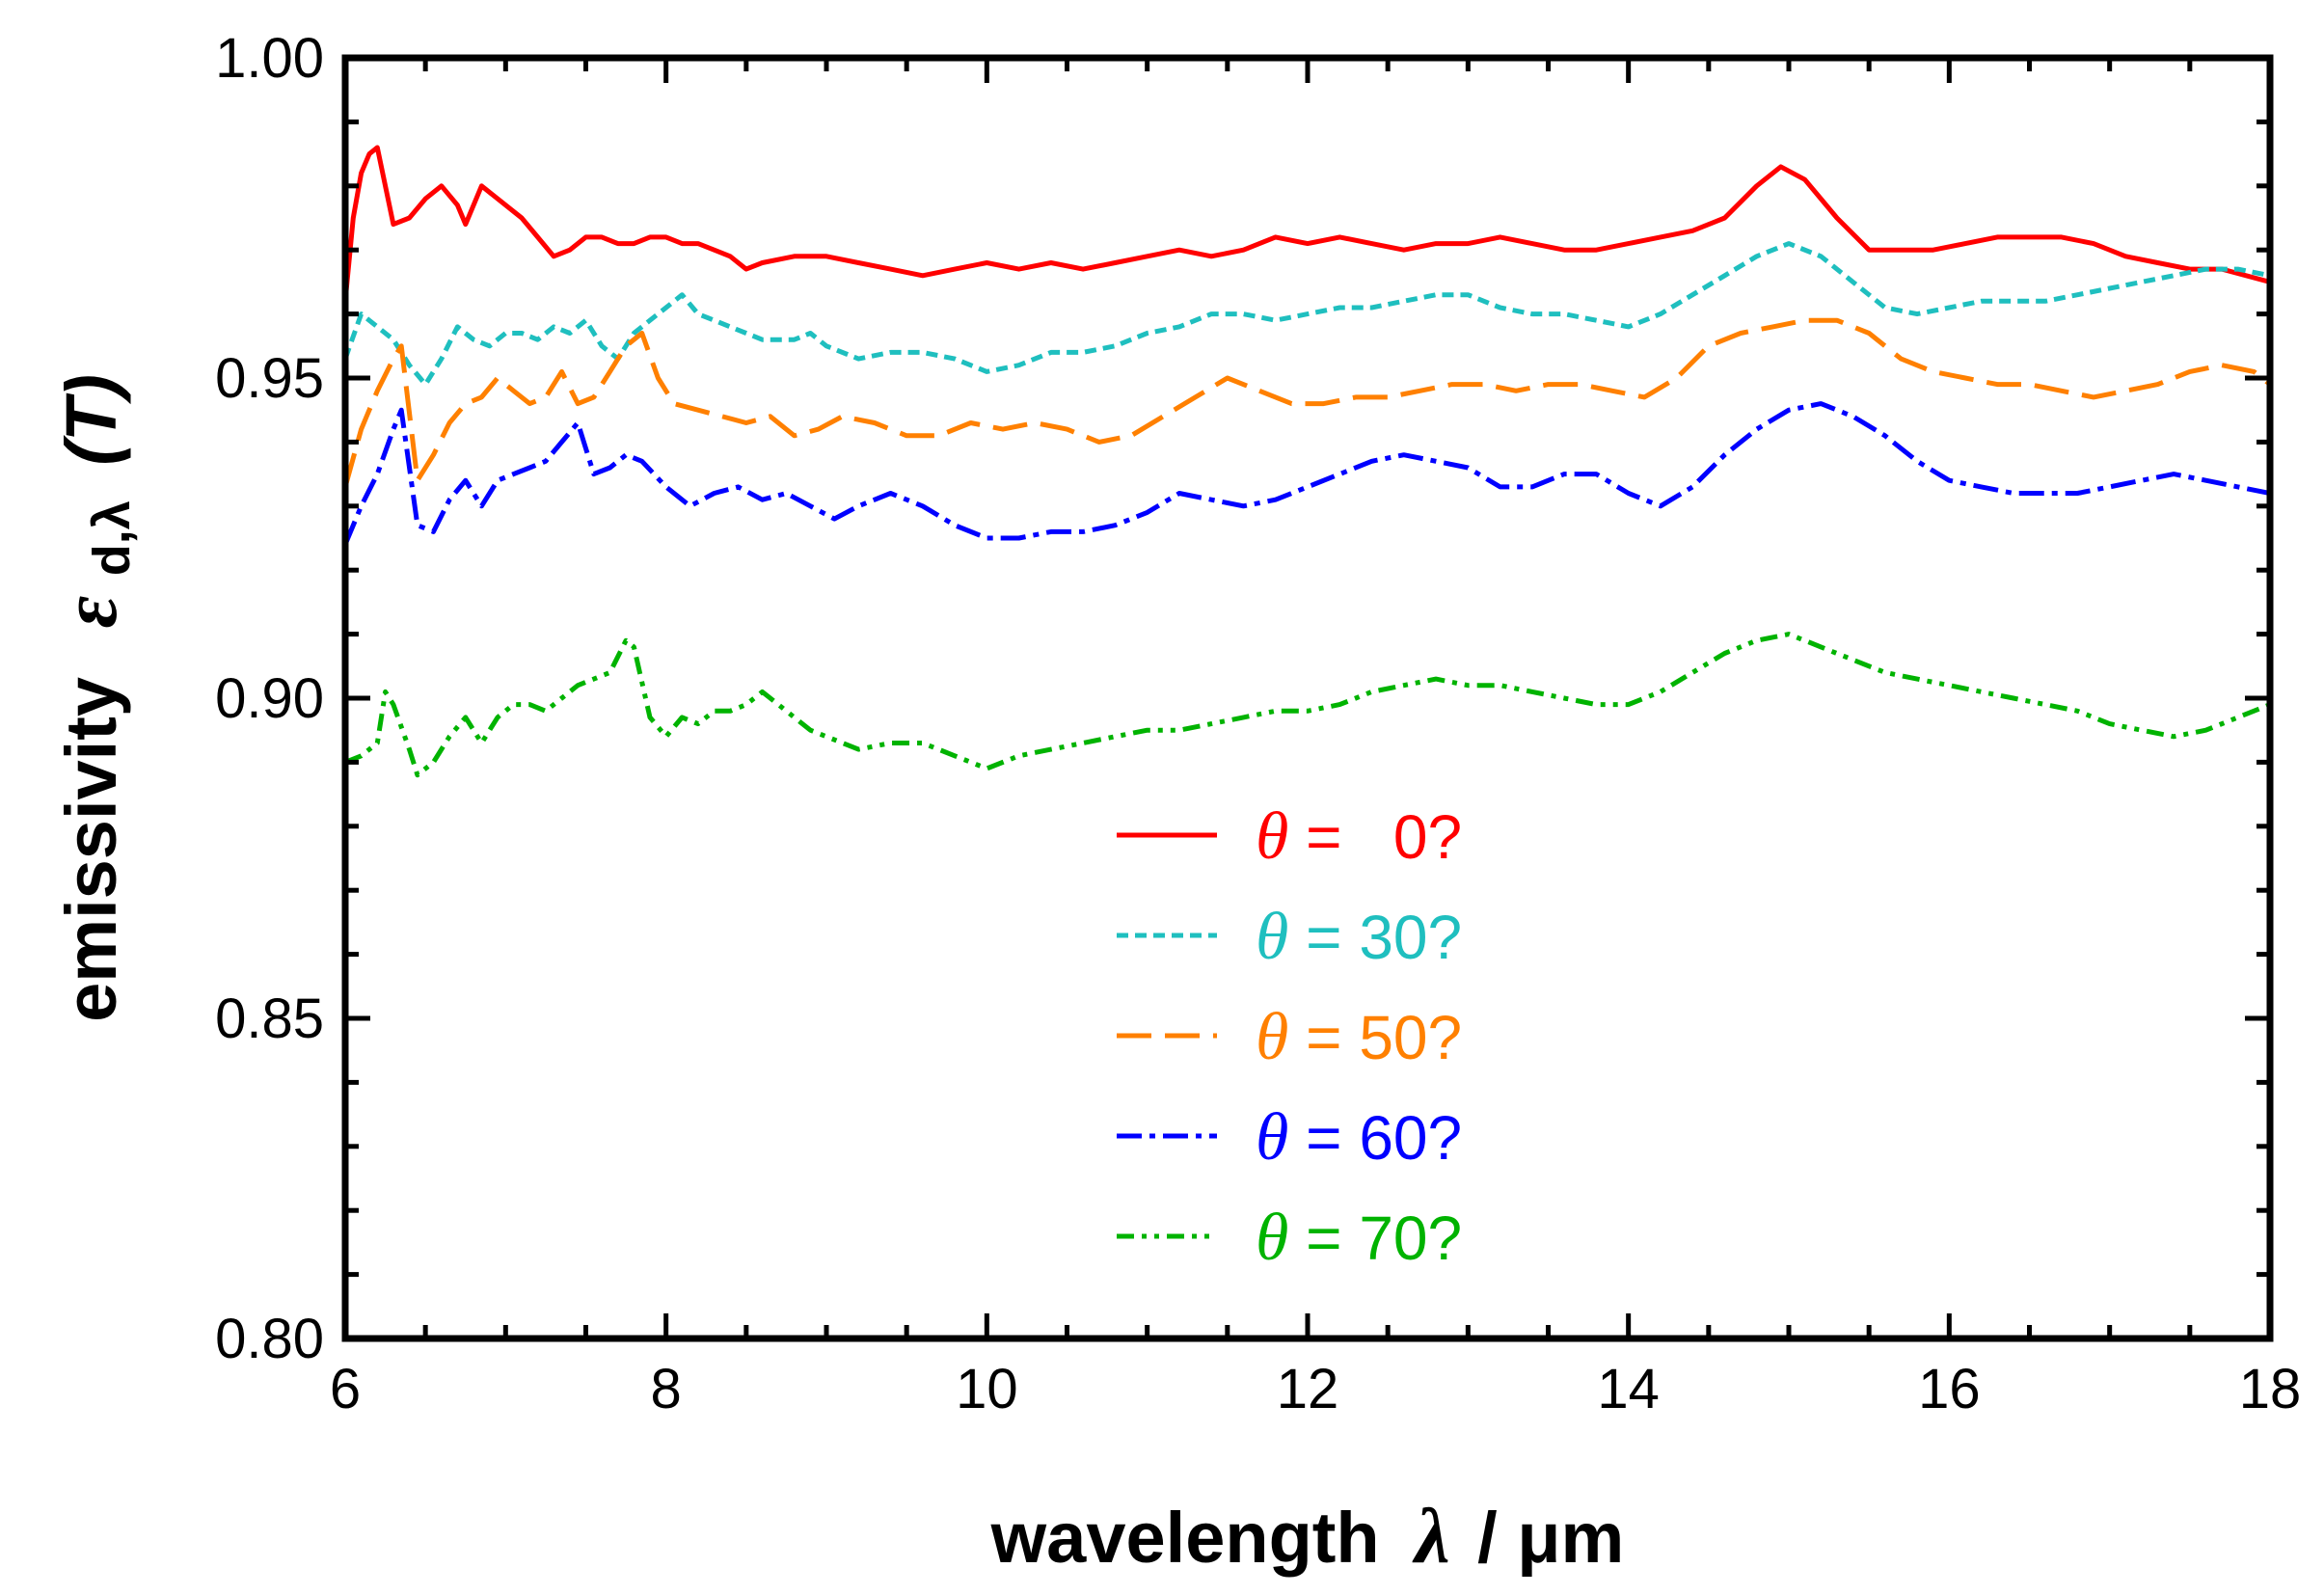 This screenshot has height=1595, width=2324. What do you see at coordinates (112, 538) in the screenshot?
I see `y-axis-title-subscript: d,λ` at bounding box center [112, 538].